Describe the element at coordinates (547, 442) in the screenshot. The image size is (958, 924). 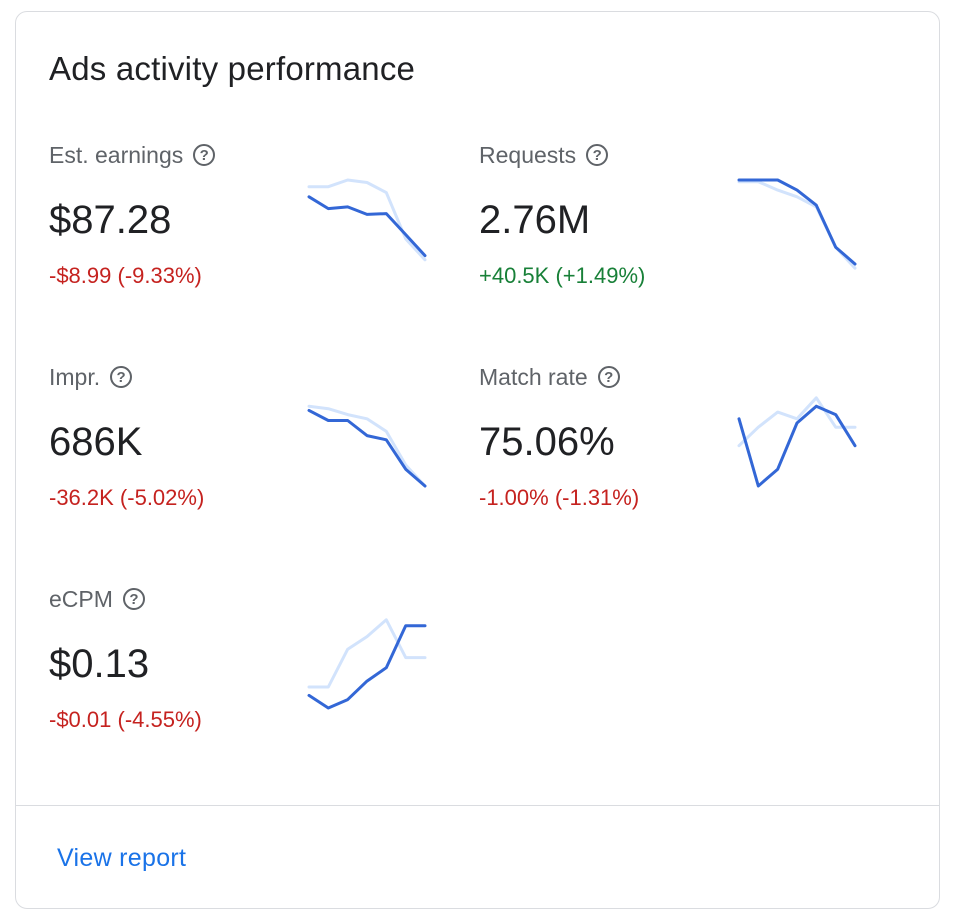
I see `metric-value: 75.06%` at that location.